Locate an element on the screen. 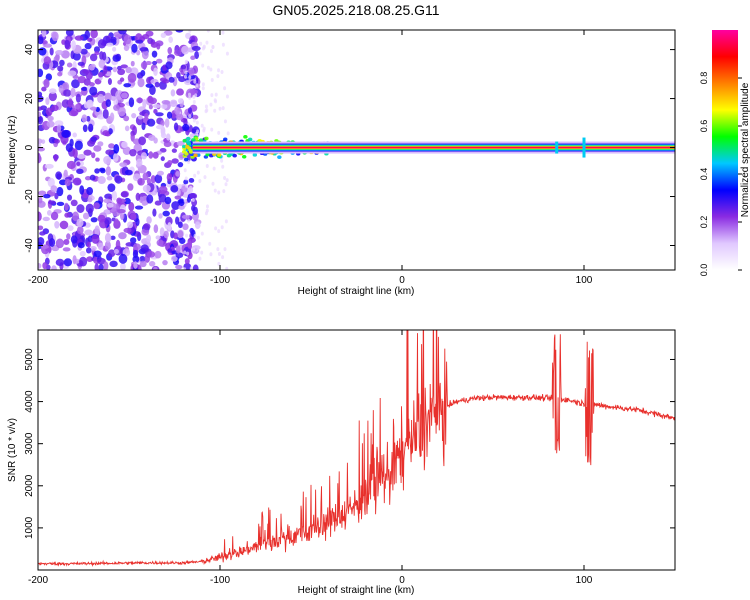  snr-y-tick-label: 1000 is located at coordinates (29, 527).